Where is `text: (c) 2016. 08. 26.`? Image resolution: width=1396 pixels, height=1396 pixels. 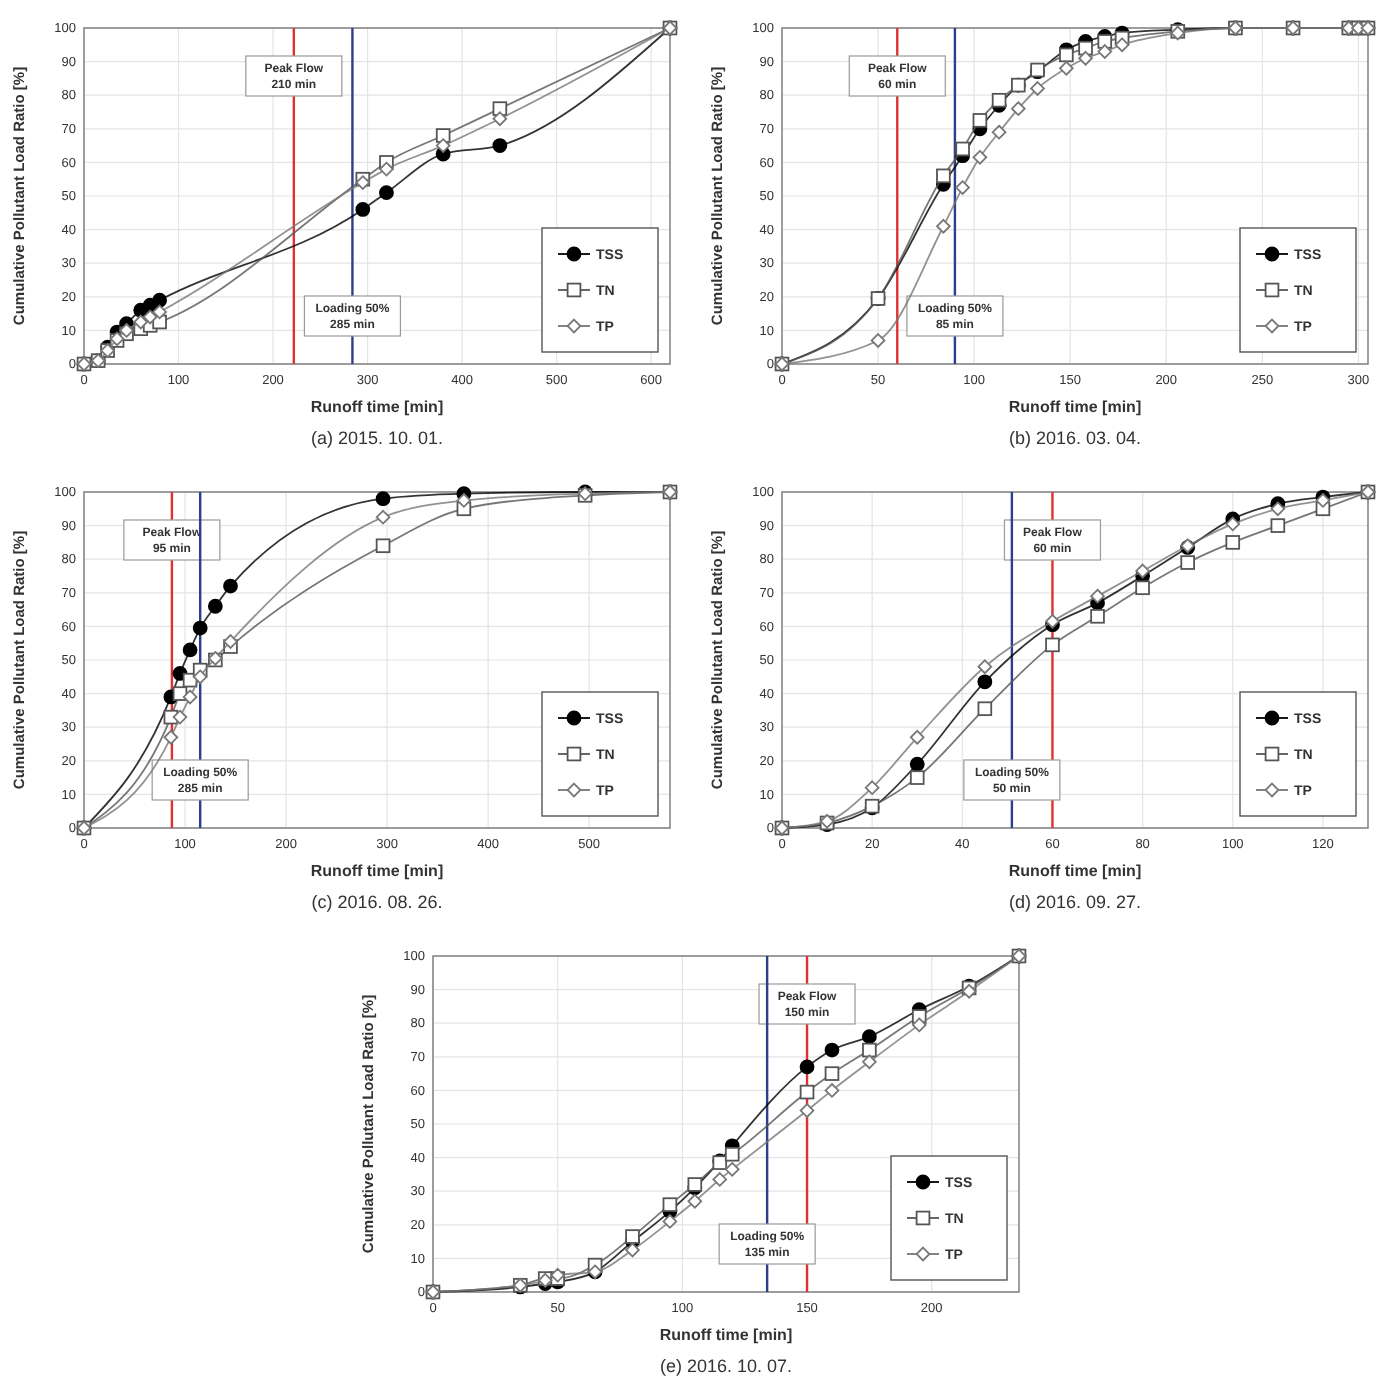
text: (c) 2016. 08. 26. is located at coordinates (377, 902).